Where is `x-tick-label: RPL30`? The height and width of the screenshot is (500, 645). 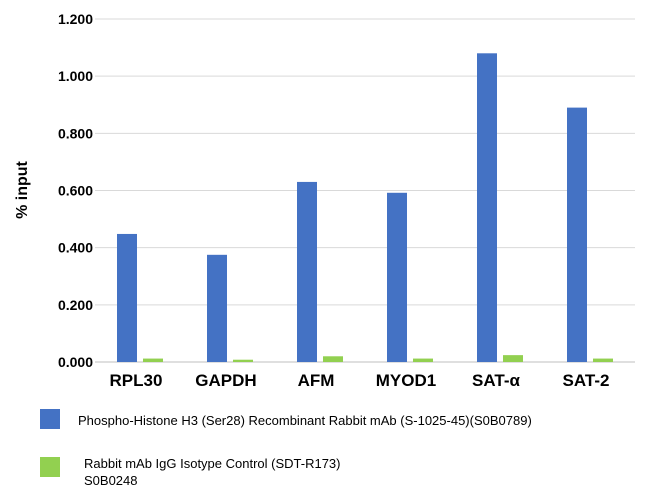
x-tick-label: RPL30 is located at coordinates (136, 380).